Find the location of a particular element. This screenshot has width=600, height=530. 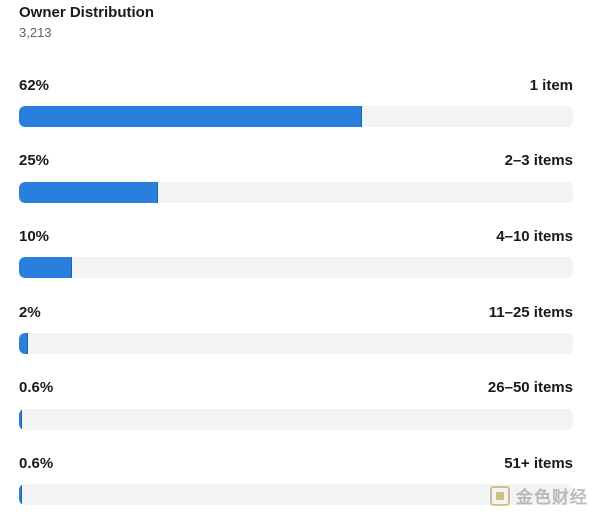

owner-distribution-header: Owner Distribution 3,213 is located at coordinates (86, 22).